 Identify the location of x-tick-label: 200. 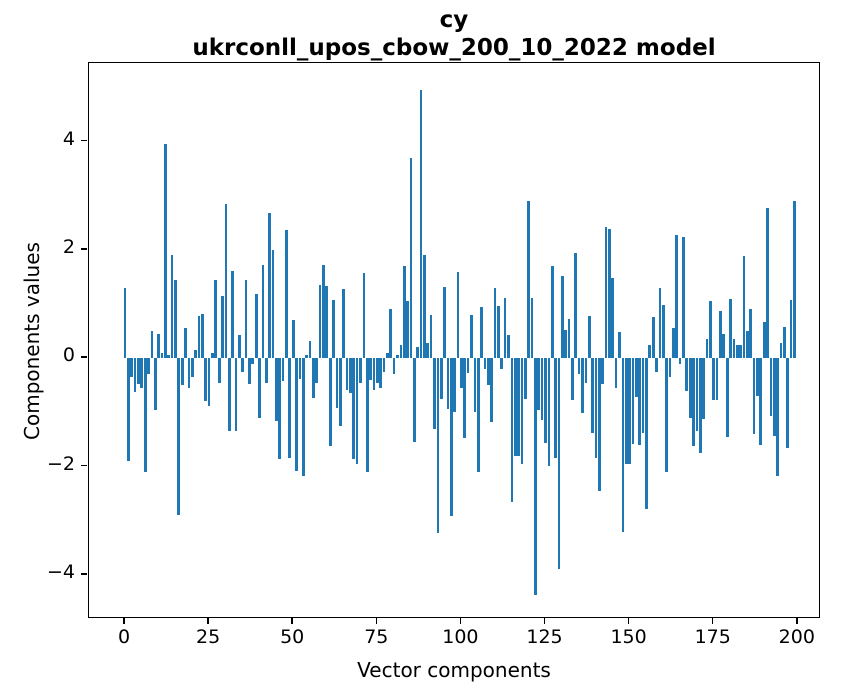
(796, 637).